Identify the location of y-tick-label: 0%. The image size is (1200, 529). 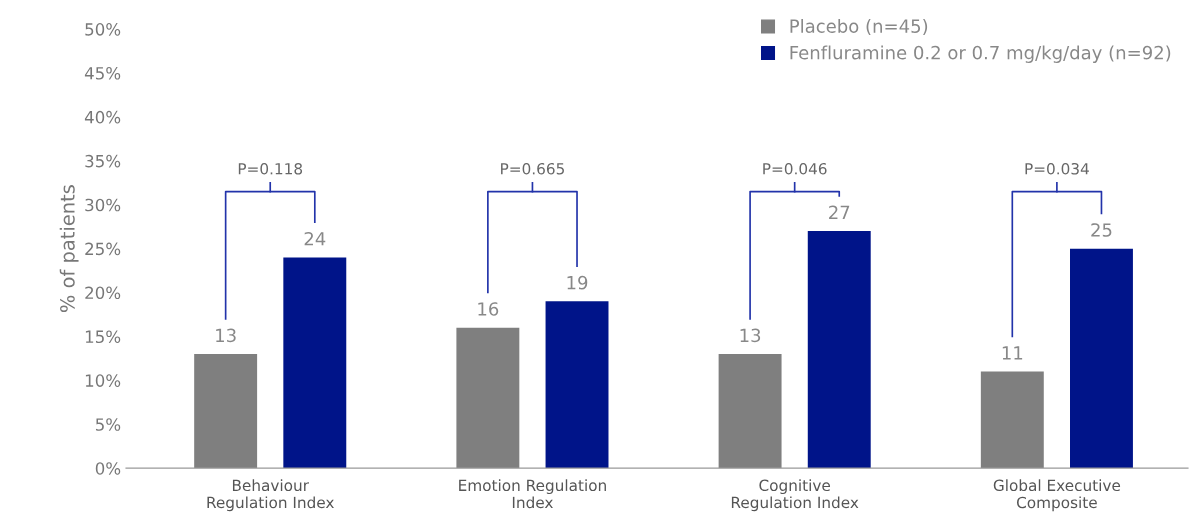
(108, 468).